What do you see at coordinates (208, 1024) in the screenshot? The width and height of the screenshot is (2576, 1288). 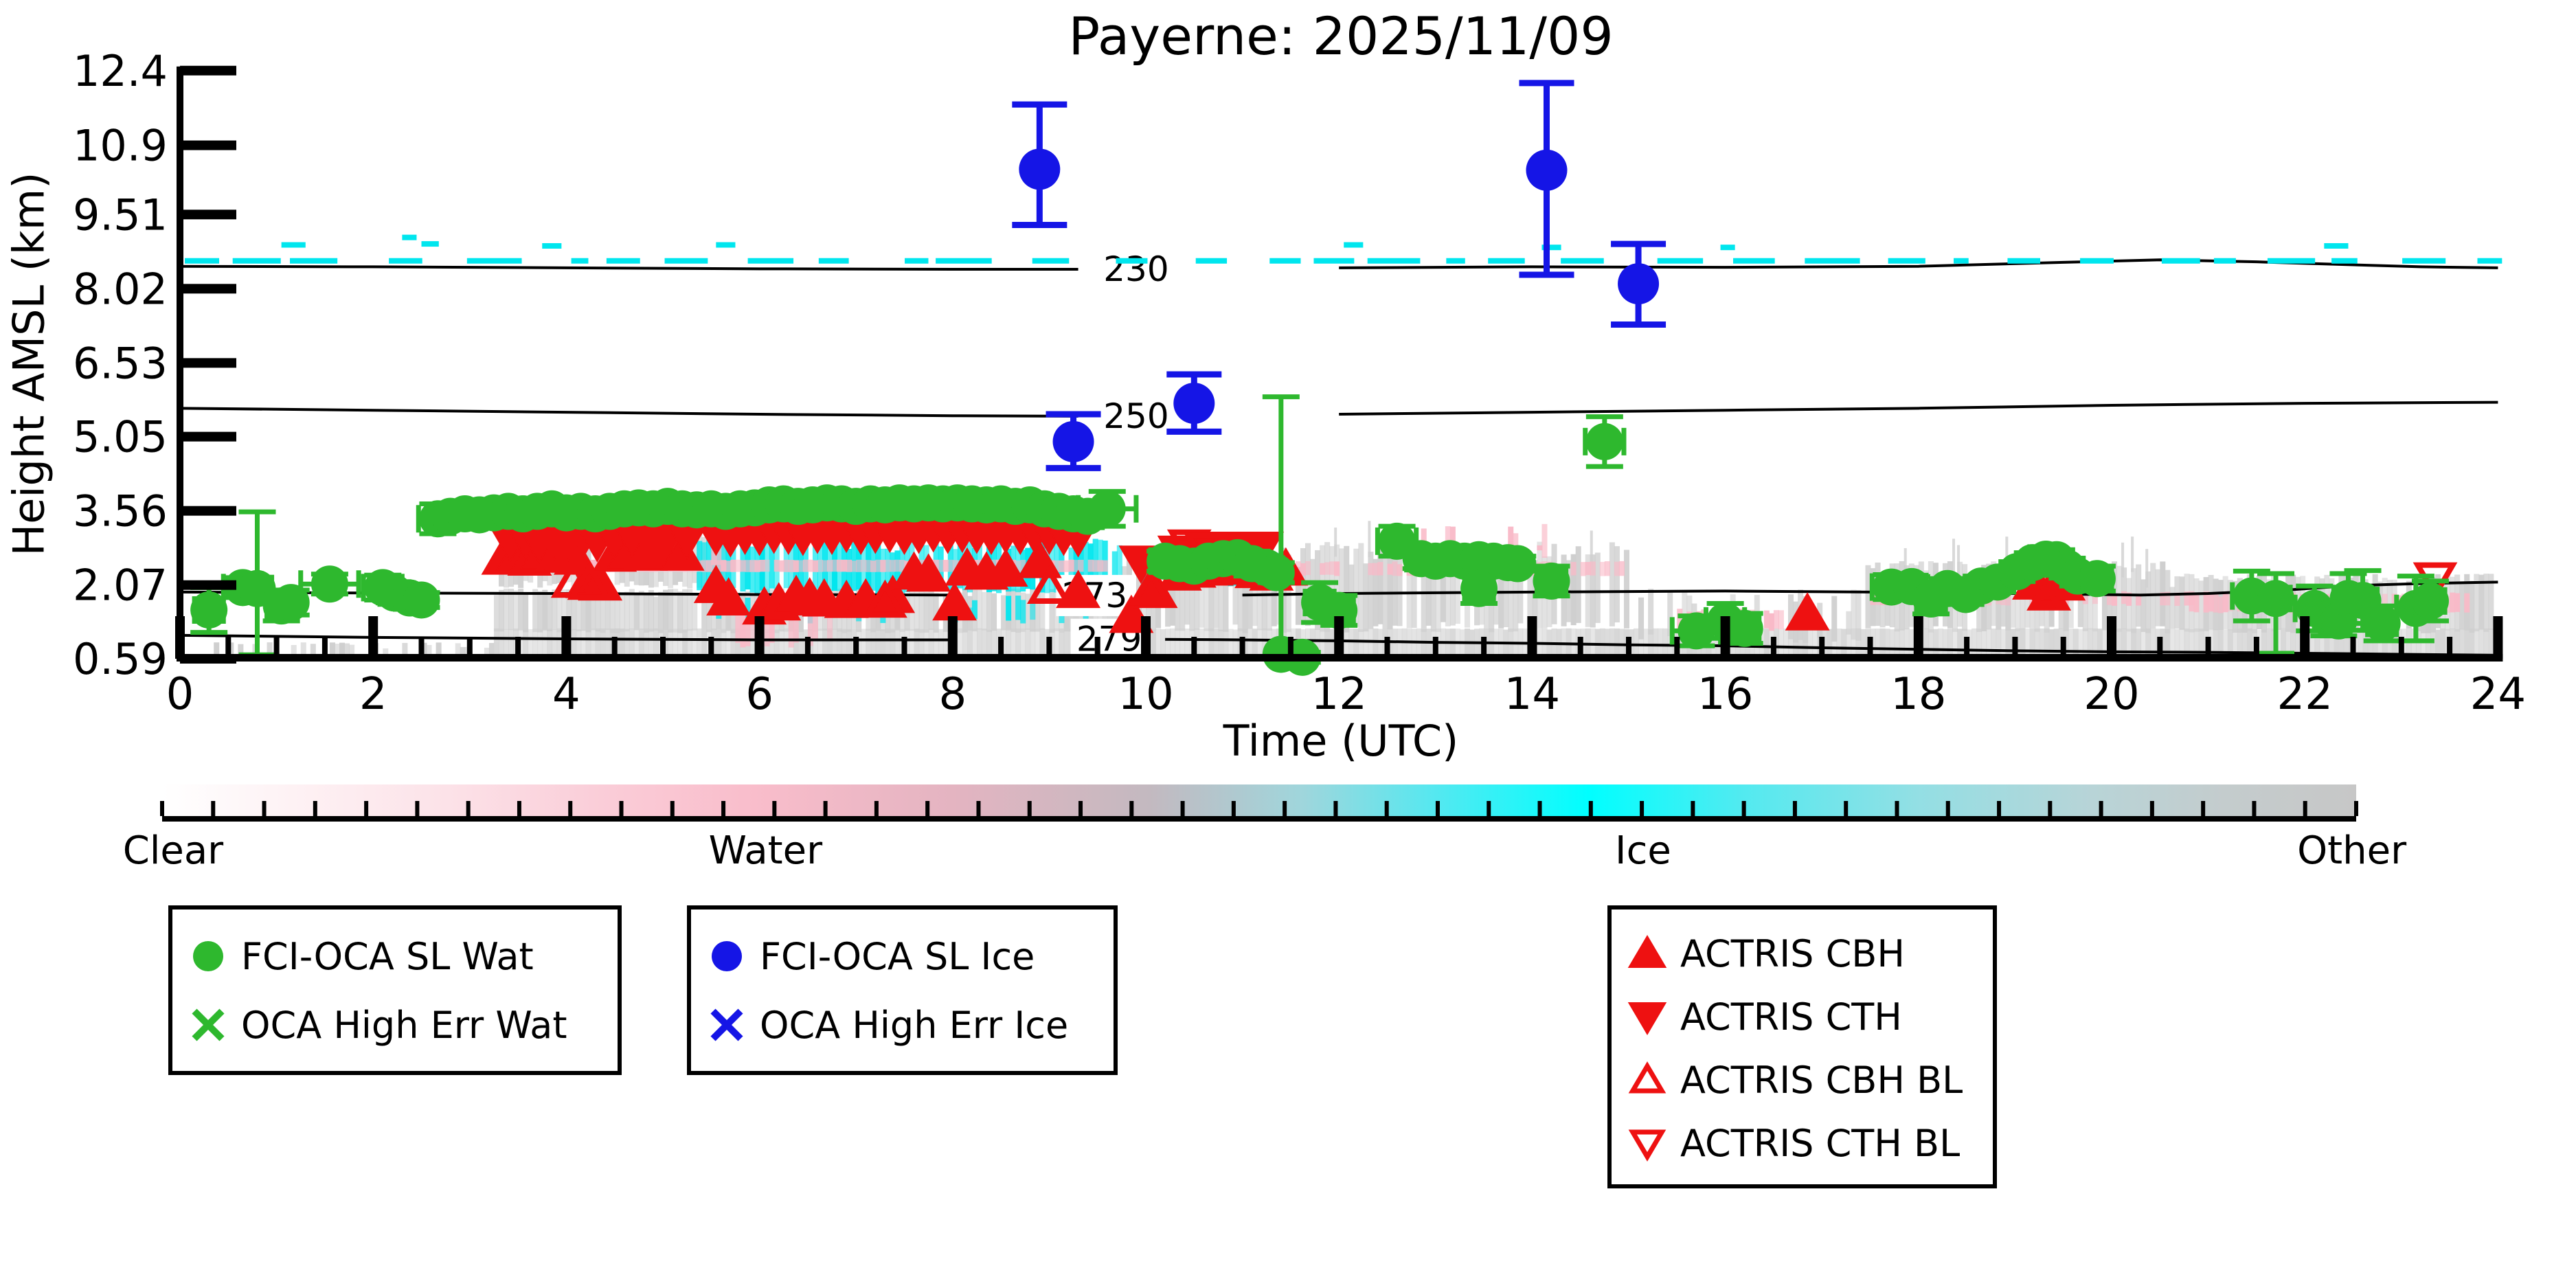 I see `legend-marker-x` at bounding box center [208, 1024].